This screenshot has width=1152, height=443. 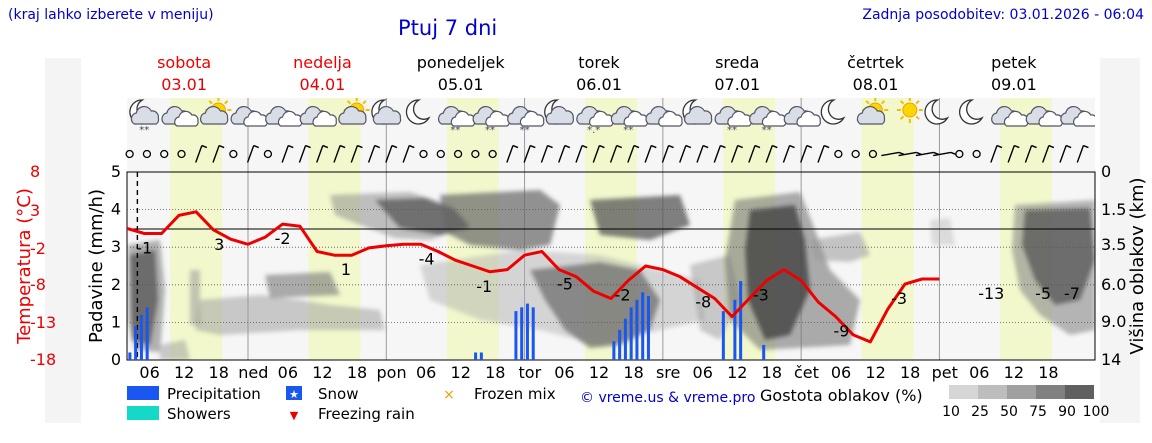 What do you see at coordinates (346, 269) in the screenshot?
I see `temperature-label: 1` at bounding box center [346, 269].